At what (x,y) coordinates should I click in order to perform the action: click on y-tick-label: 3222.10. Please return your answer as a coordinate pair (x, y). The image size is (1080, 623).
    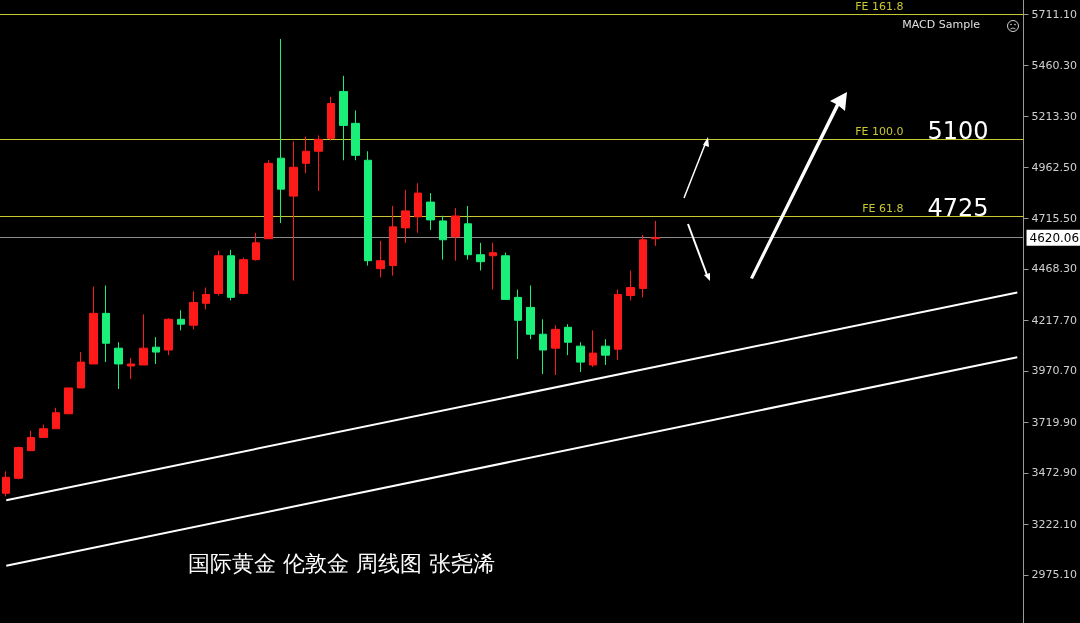
    Looking at the image, I should click on (1054, 524).